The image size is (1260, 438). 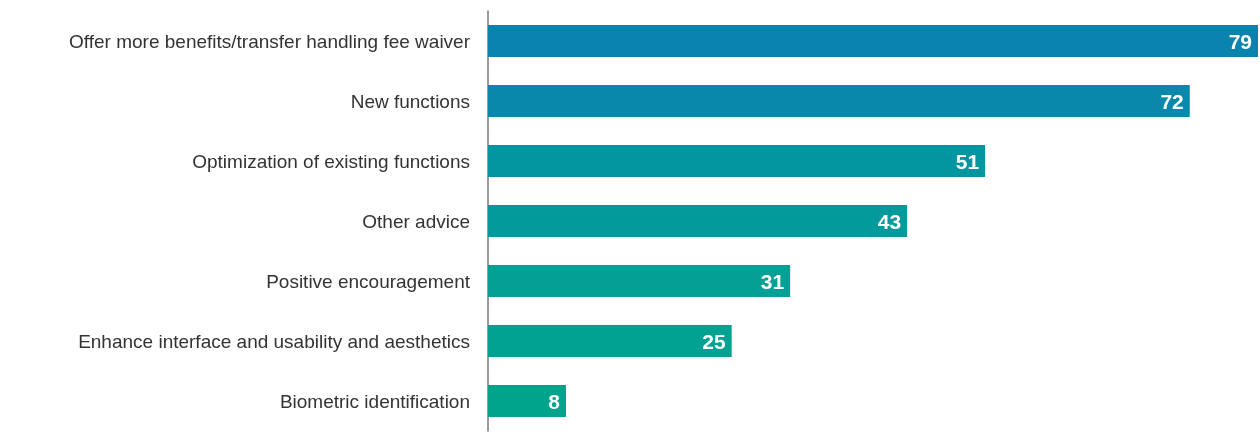 I want to click on data-label: 8, so click(x=554, y=401).